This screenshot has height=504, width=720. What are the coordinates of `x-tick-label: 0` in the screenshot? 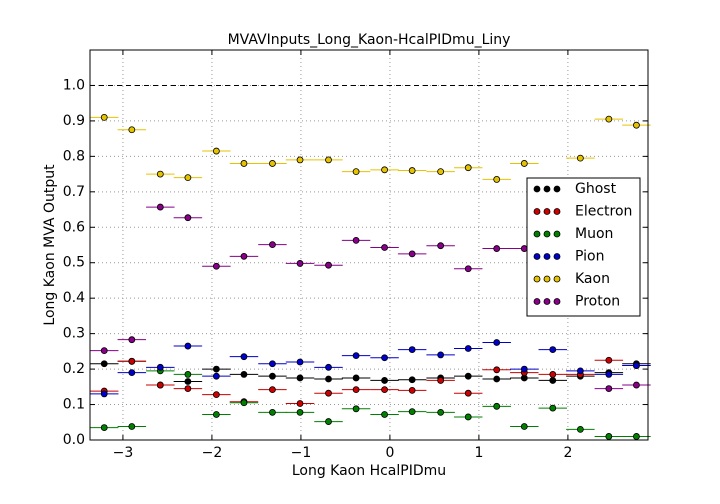 It's located at (389, 453).